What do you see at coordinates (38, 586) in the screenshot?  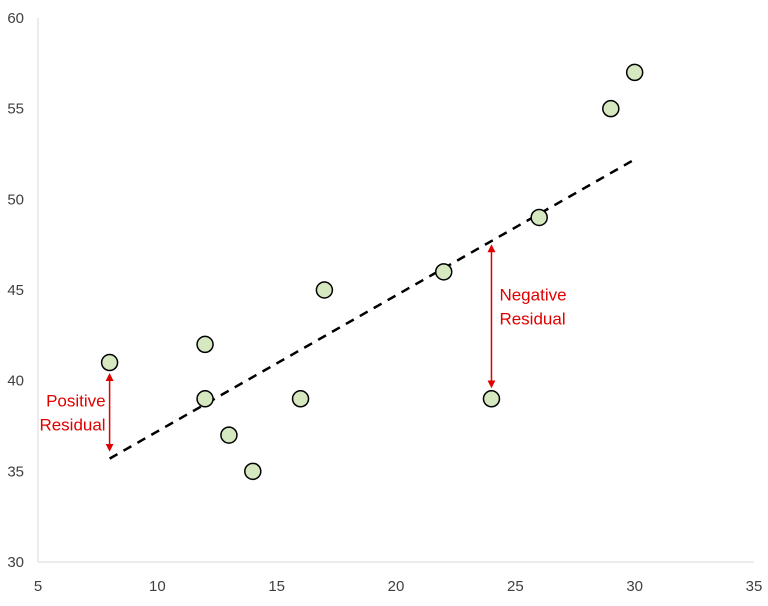 I see `x-tick-label: 5` at bounding box center [38, 586].